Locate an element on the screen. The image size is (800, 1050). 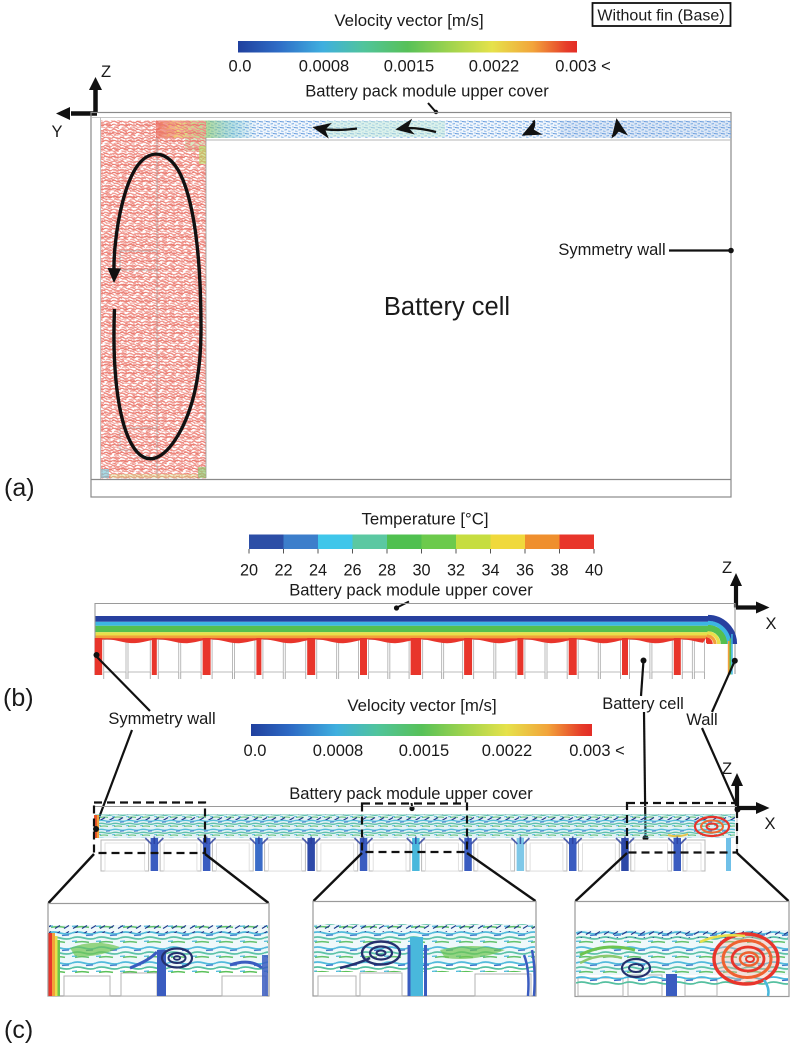
svg-text: 28 is located at coordinates (387, 571).